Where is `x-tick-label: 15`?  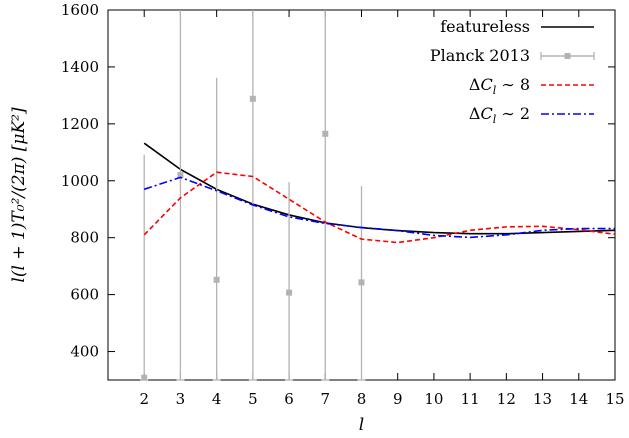
x-tick-label: 15 is located at coordinates (614, 399).